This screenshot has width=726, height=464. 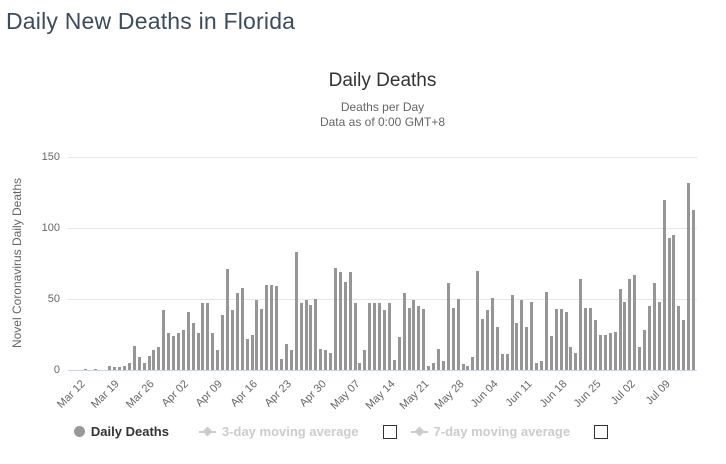 I want to click on legend-item-3-day-moving-average: 3-day moving average, so click(x=278, y=431).